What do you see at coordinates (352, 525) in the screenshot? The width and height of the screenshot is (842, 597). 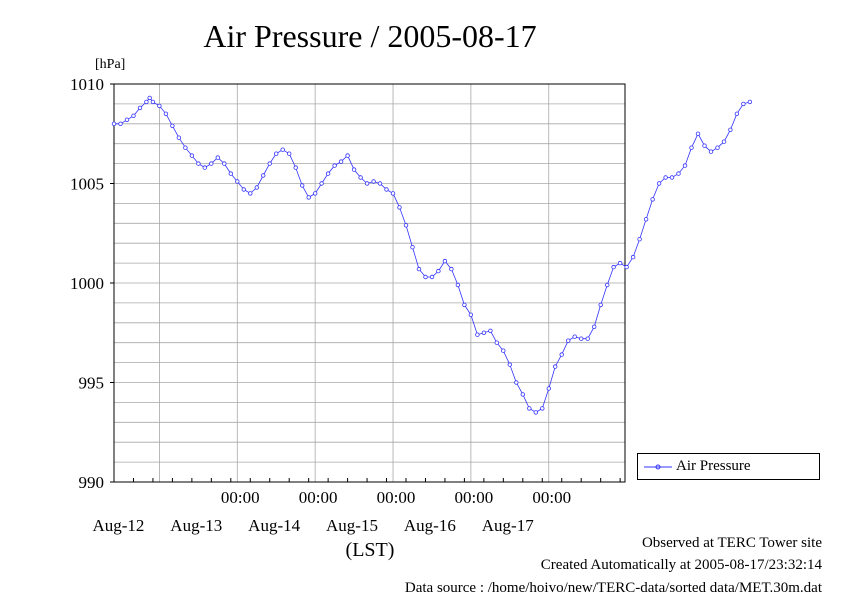 I see `x-date-label: Aug-15` at bounding box center [352, 525].